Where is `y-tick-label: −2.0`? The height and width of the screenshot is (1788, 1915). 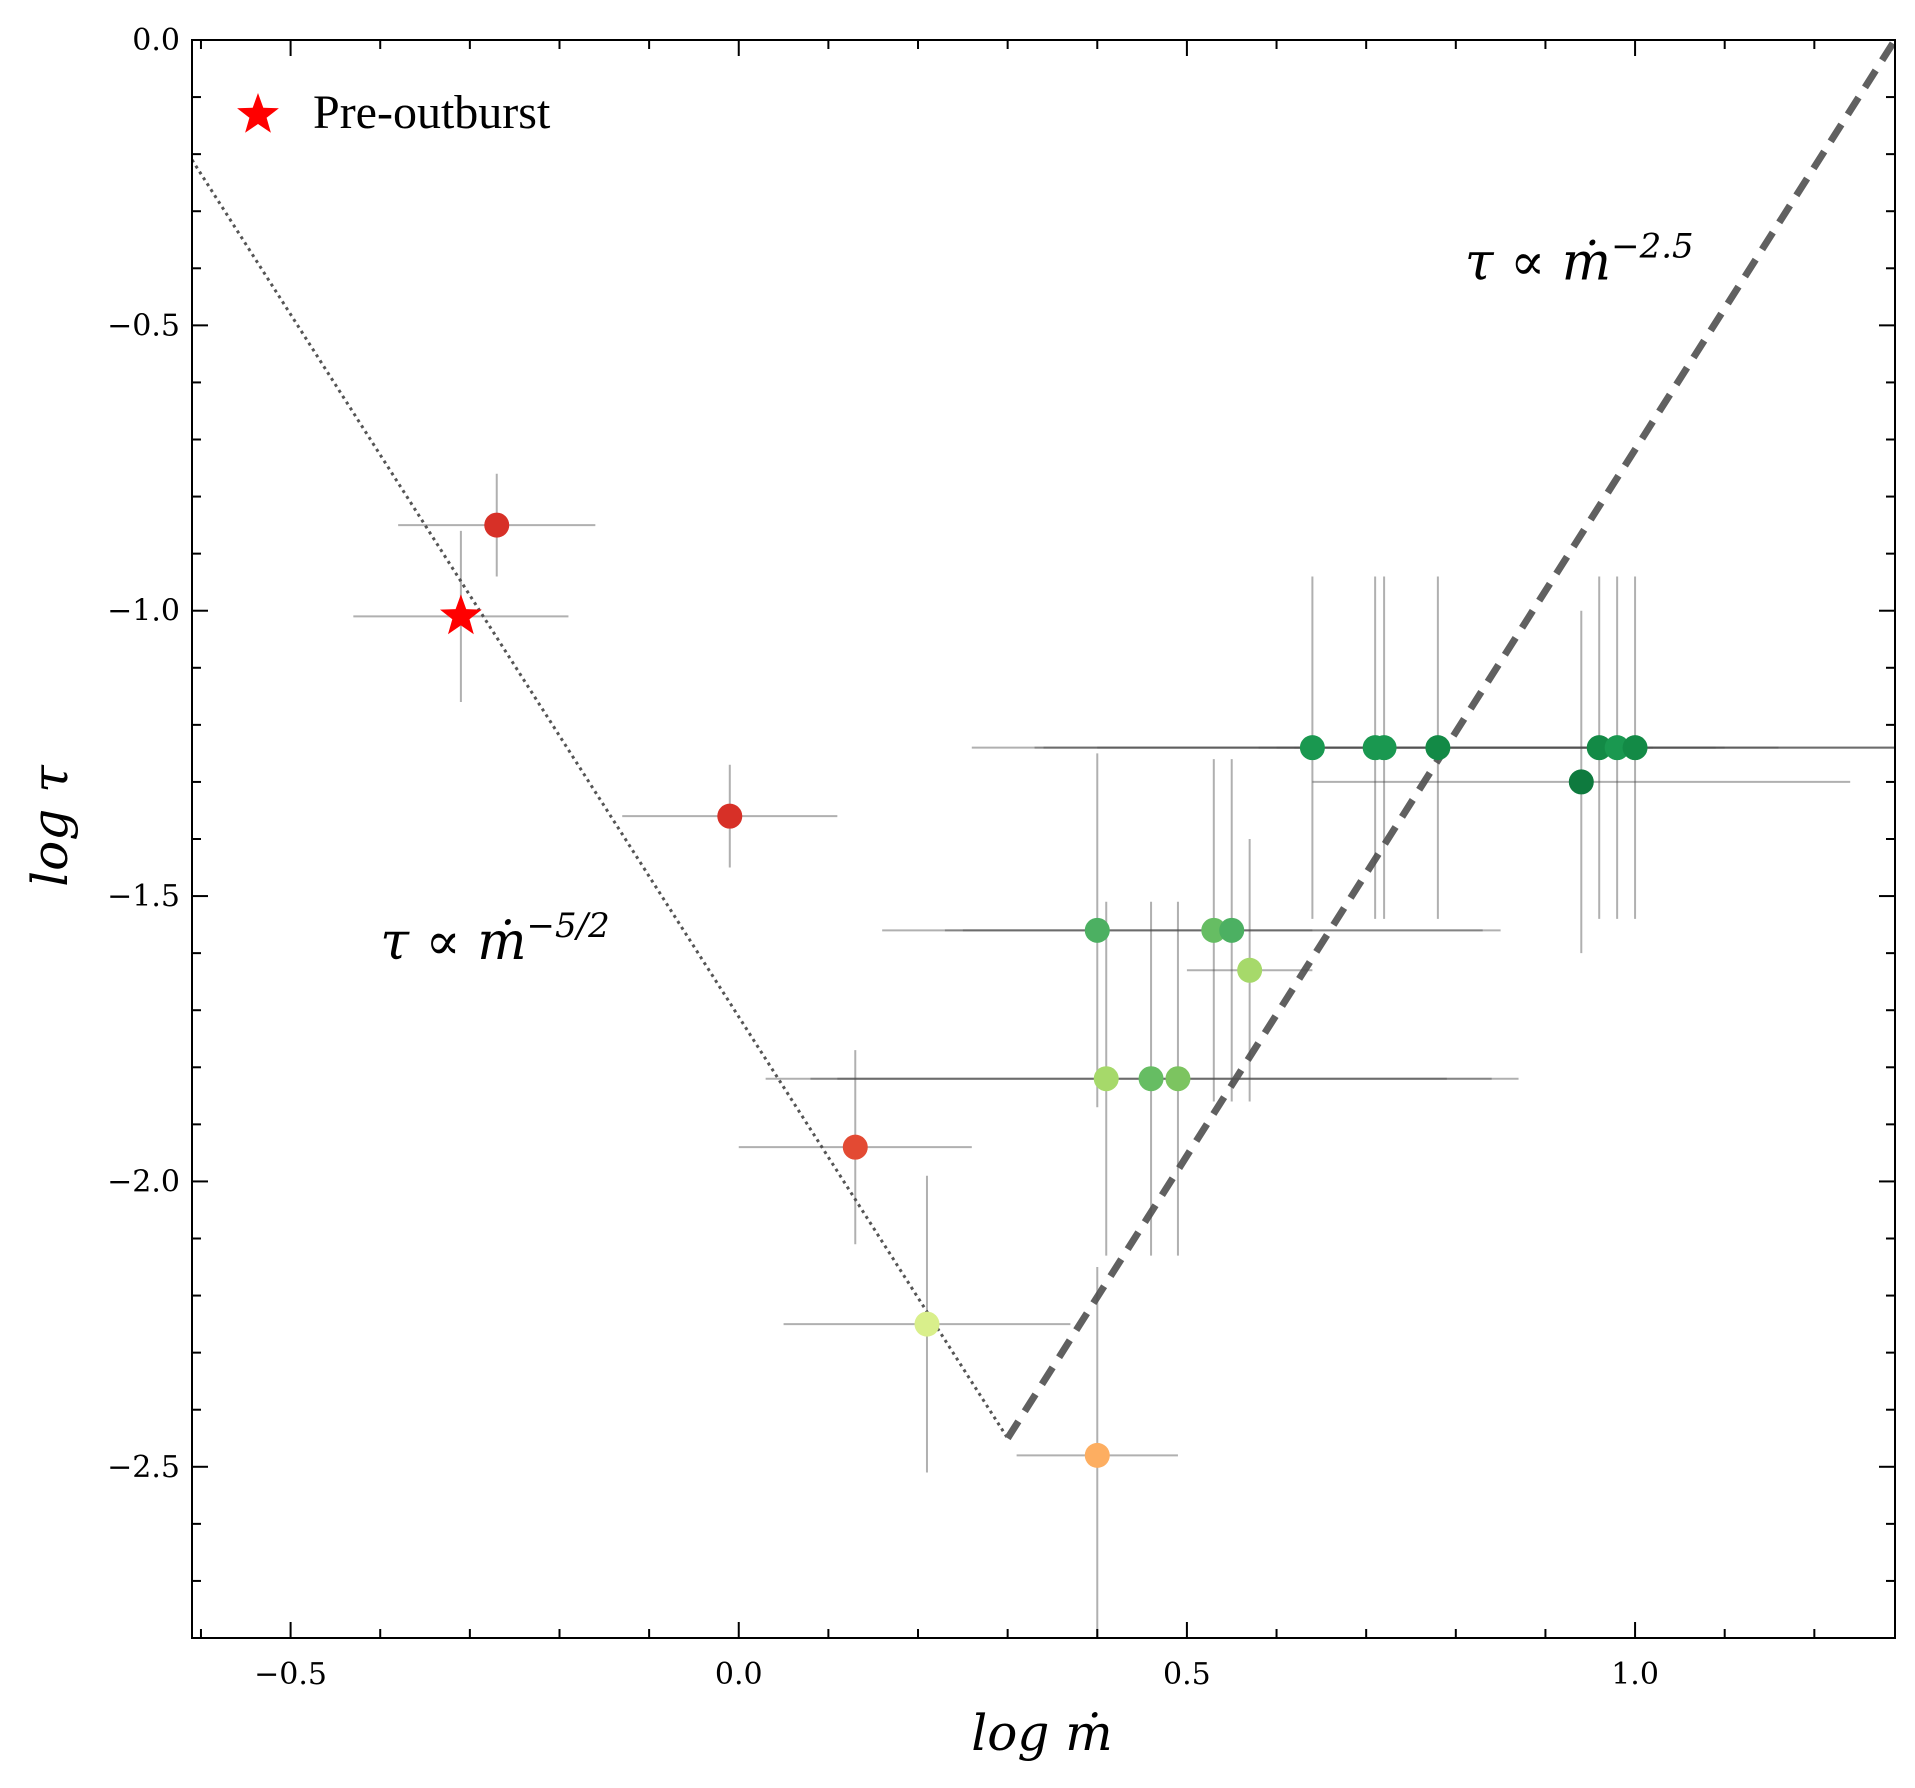 y-tick-label: −2.0 is located at coordinates (143, 1181).